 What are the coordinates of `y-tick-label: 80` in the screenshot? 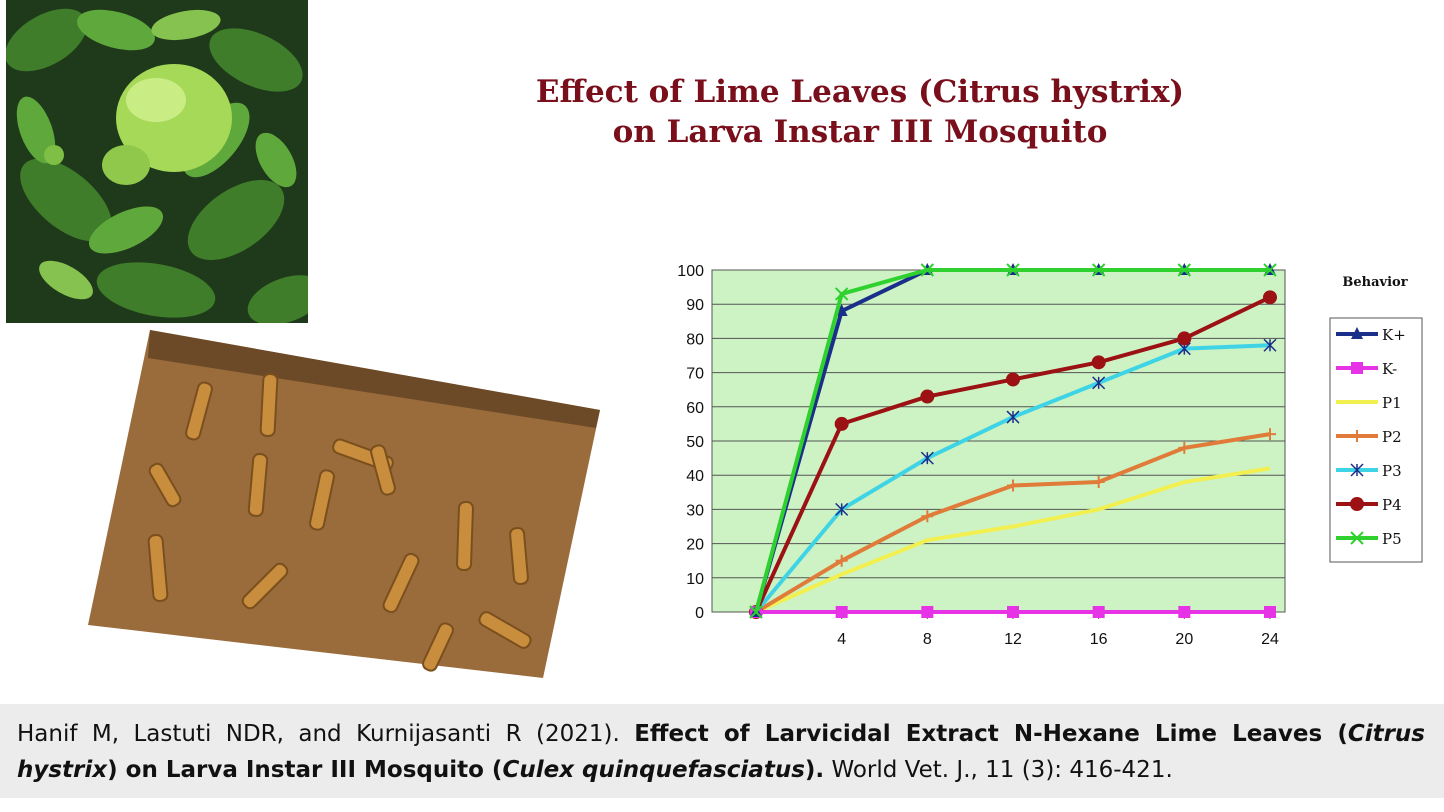 It's located at (695, 339).